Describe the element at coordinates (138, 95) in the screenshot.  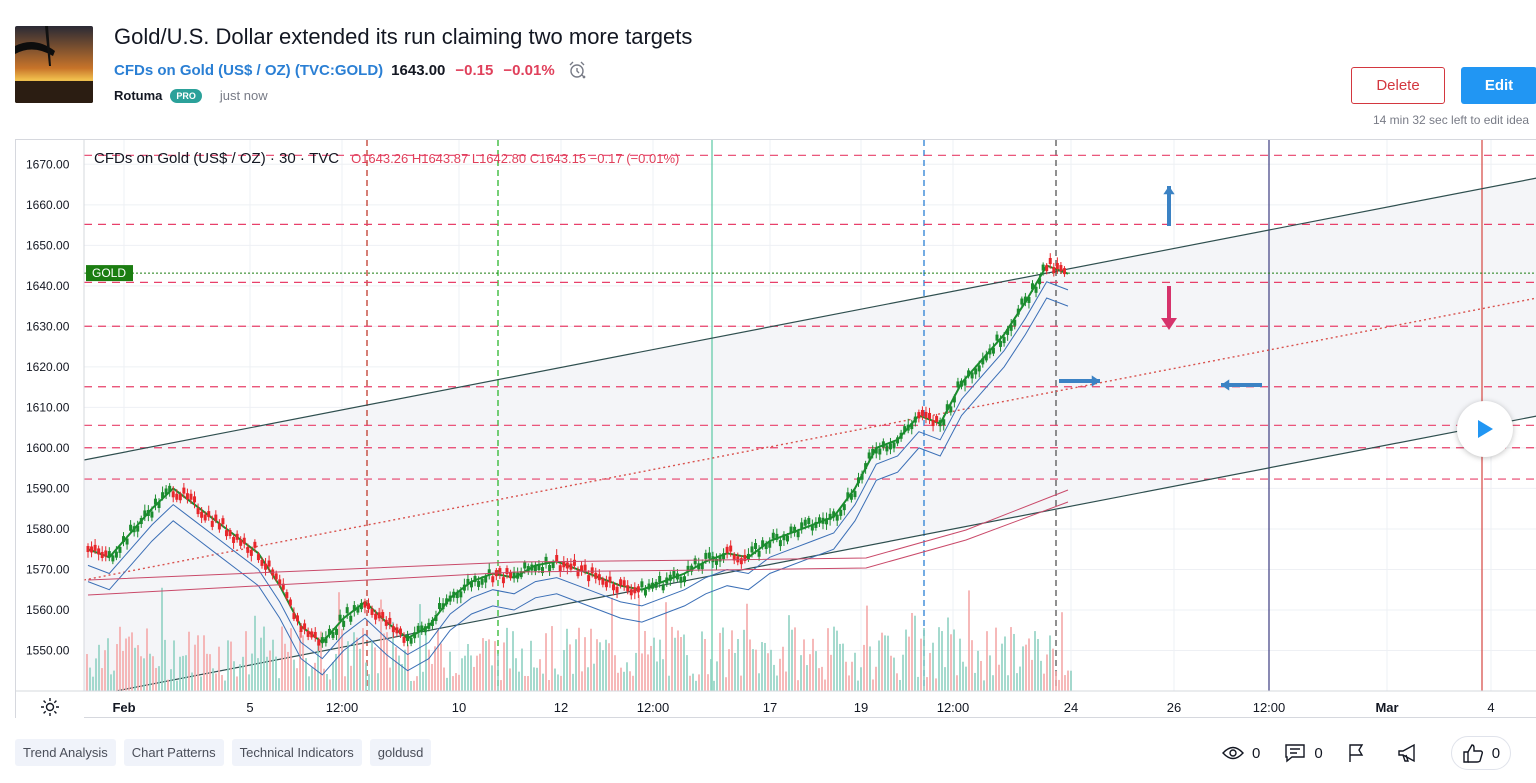
I see `author-name: Rotuma` at that location.